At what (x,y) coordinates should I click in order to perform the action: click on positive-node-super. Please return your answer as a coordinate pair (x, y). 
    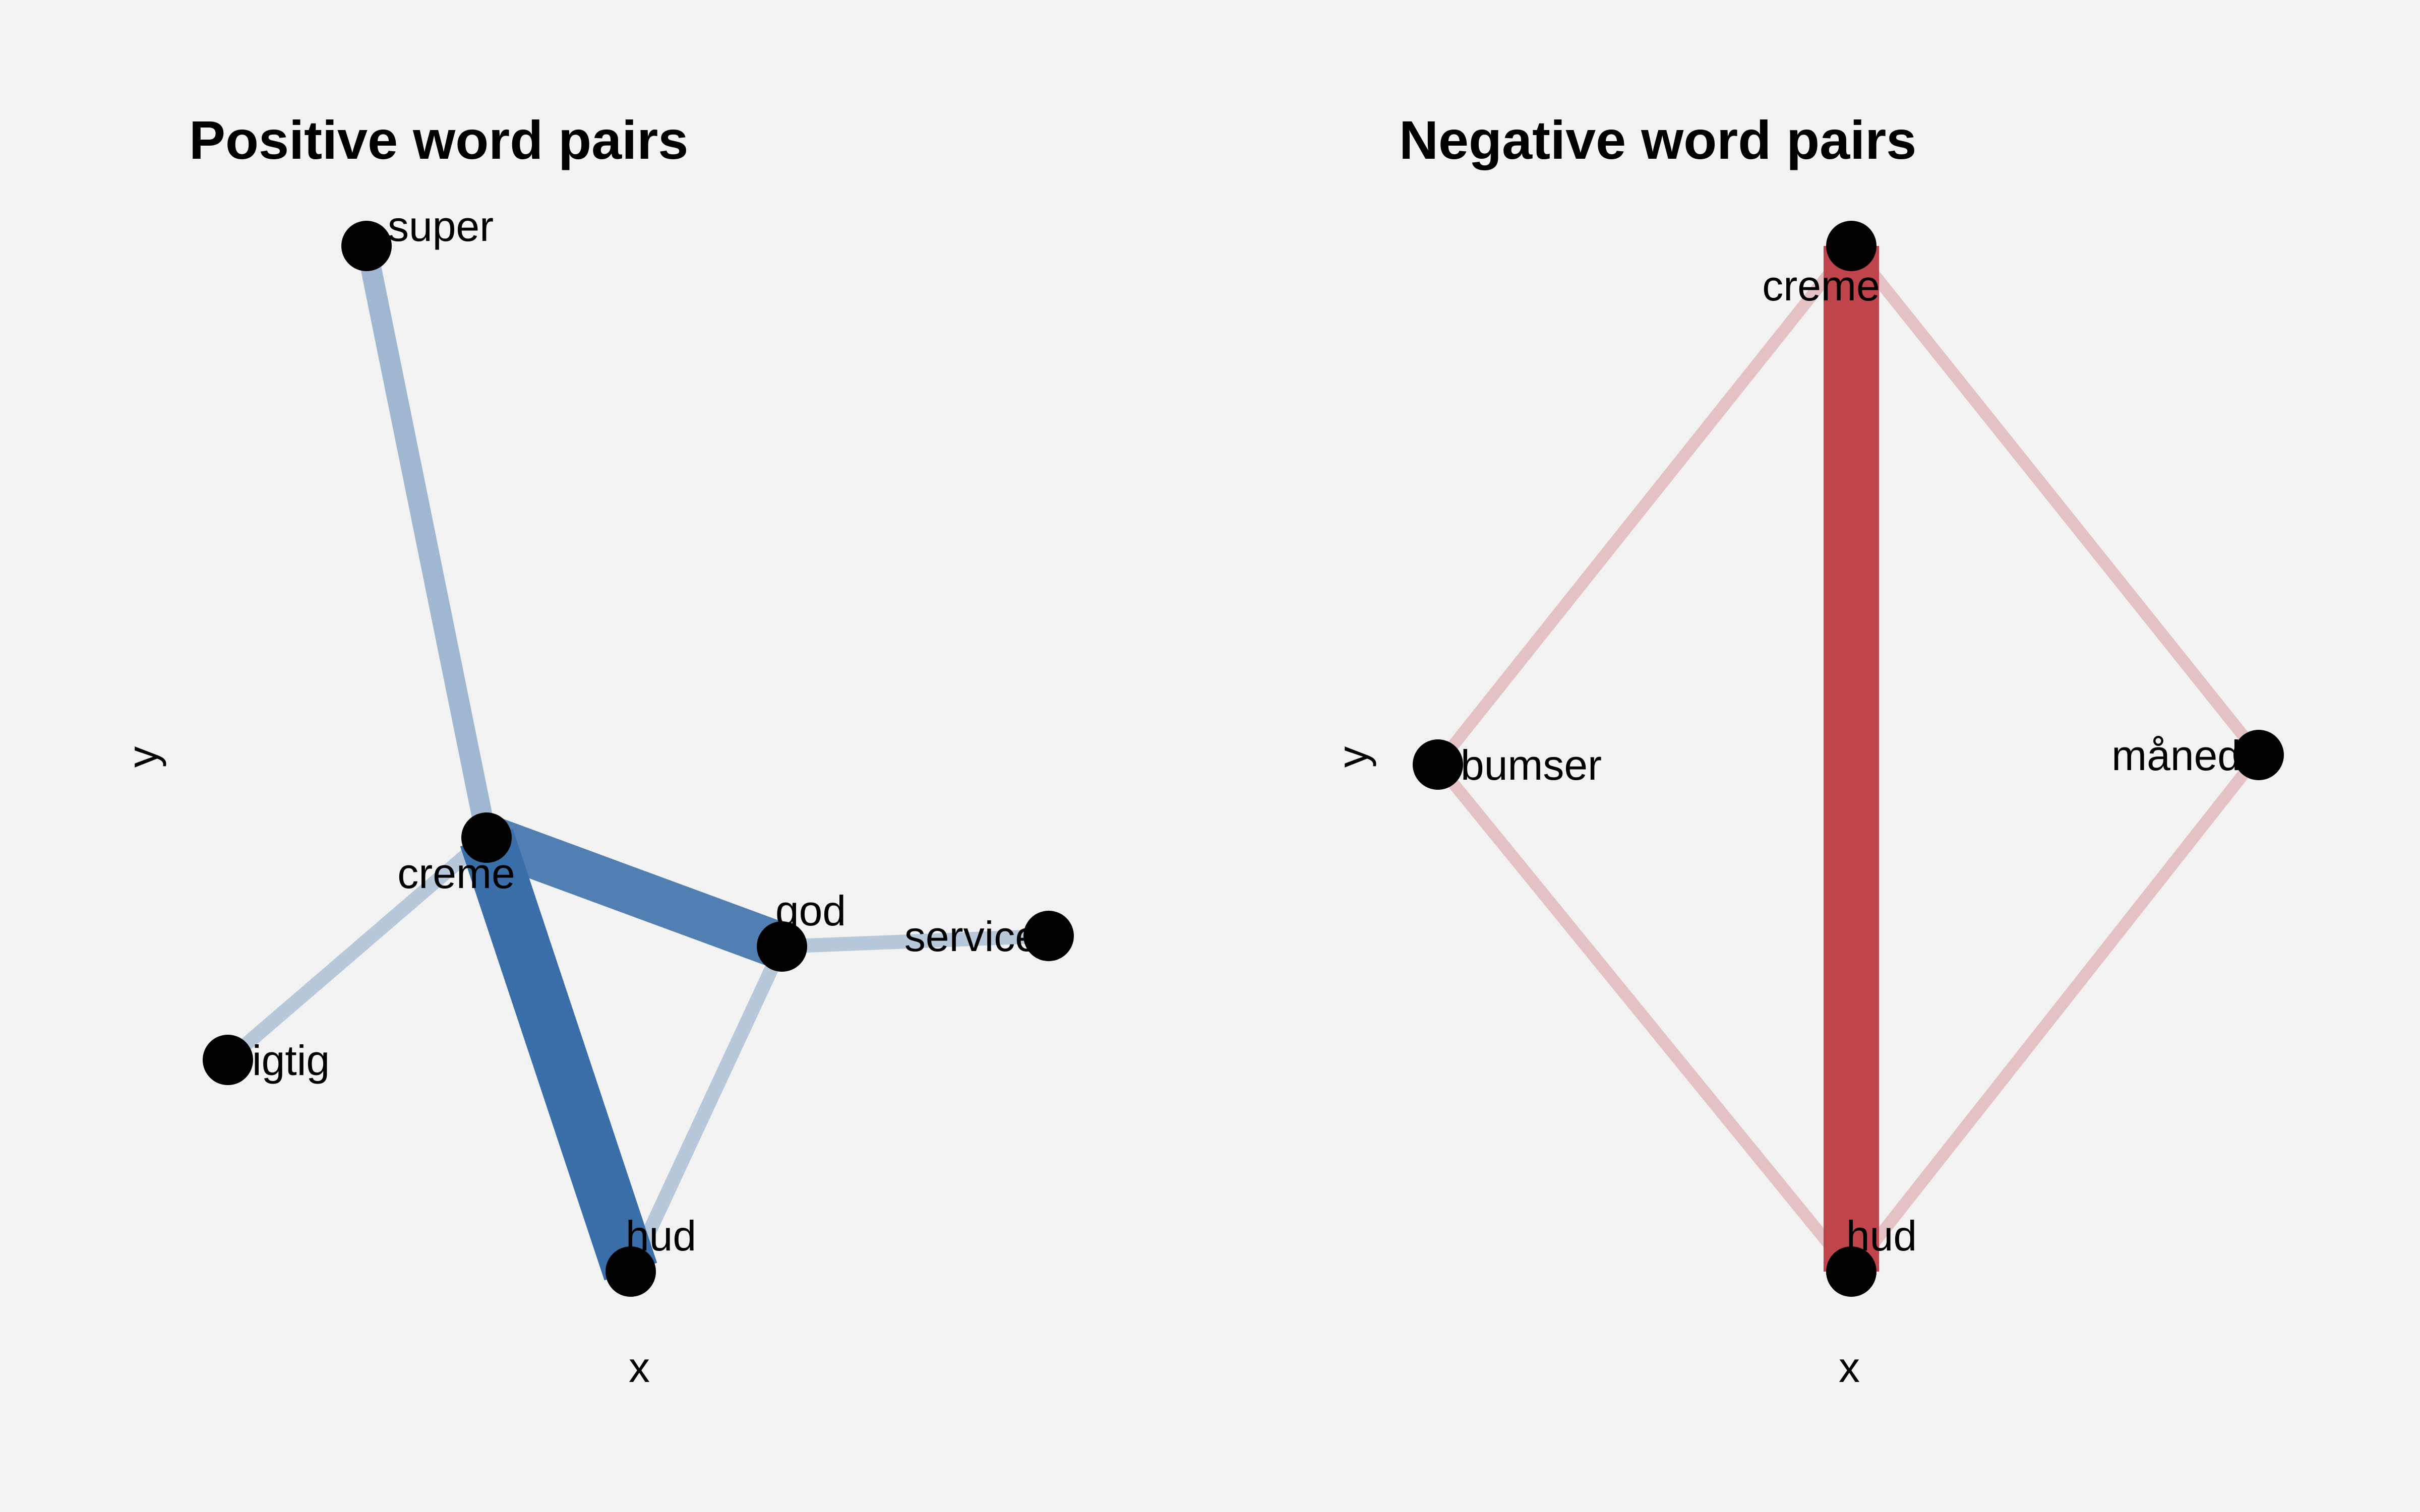
    Looking at the image, I should click on (366, 246).